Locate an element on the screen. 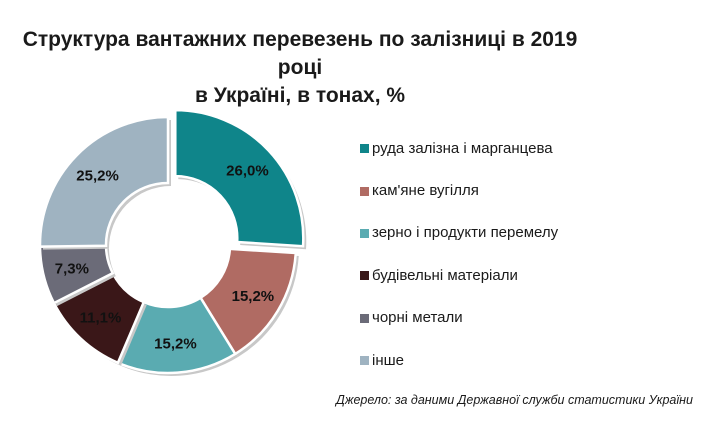 The image size is (705, 432). slice-label-building-materials: 11,1% is located at coordinates (101, 317).